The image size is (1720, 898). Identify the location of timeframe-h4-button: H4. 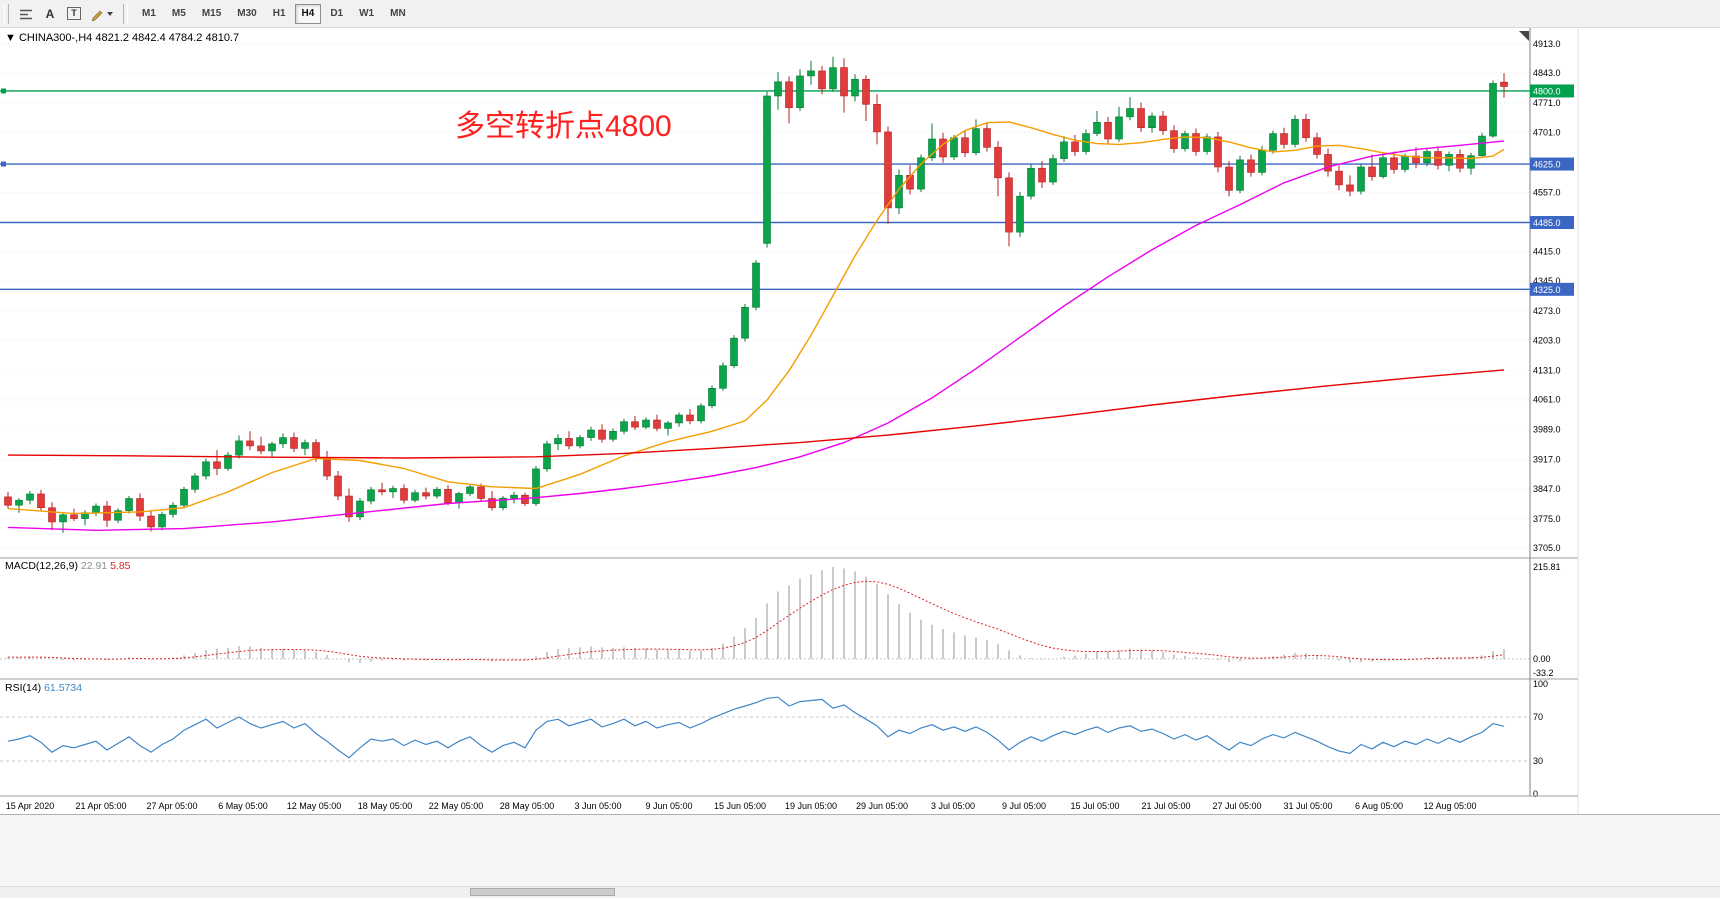
(308, 13).